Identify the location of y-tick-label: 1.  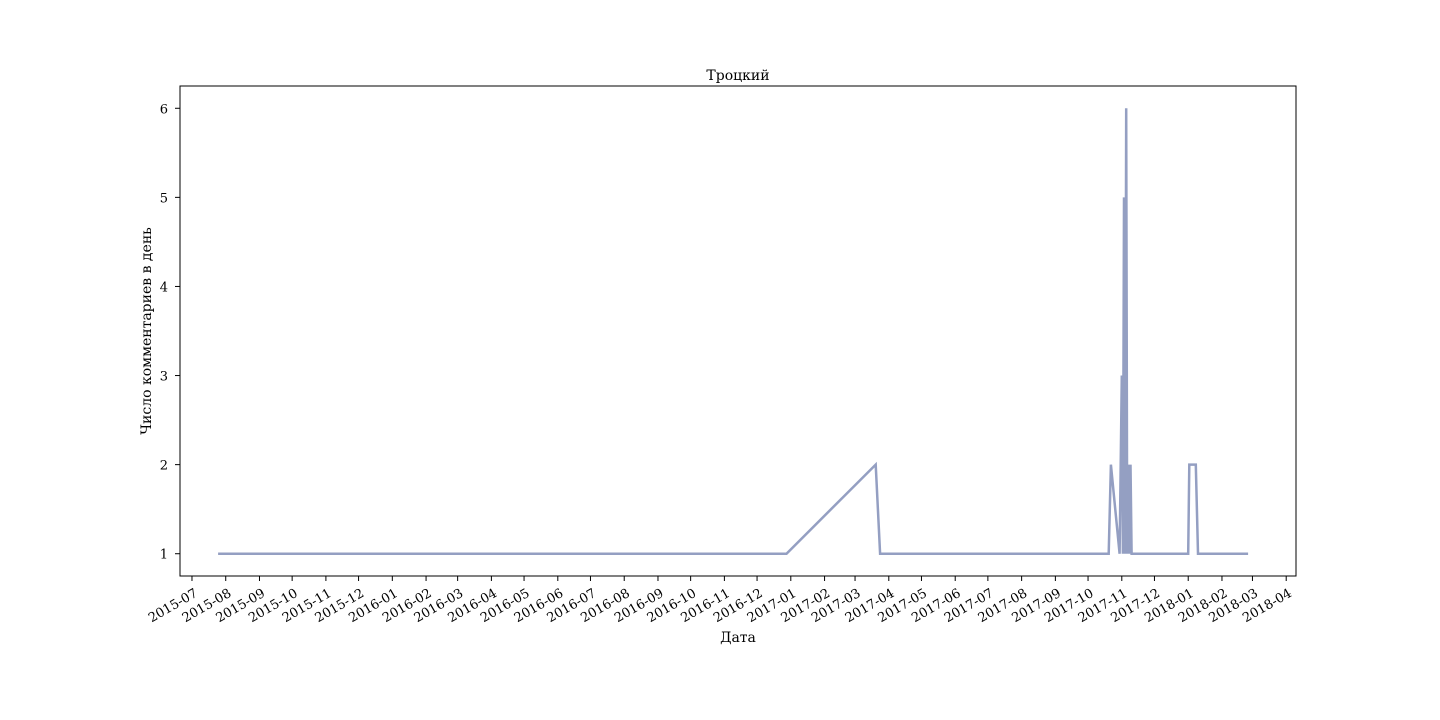
(164, 555).